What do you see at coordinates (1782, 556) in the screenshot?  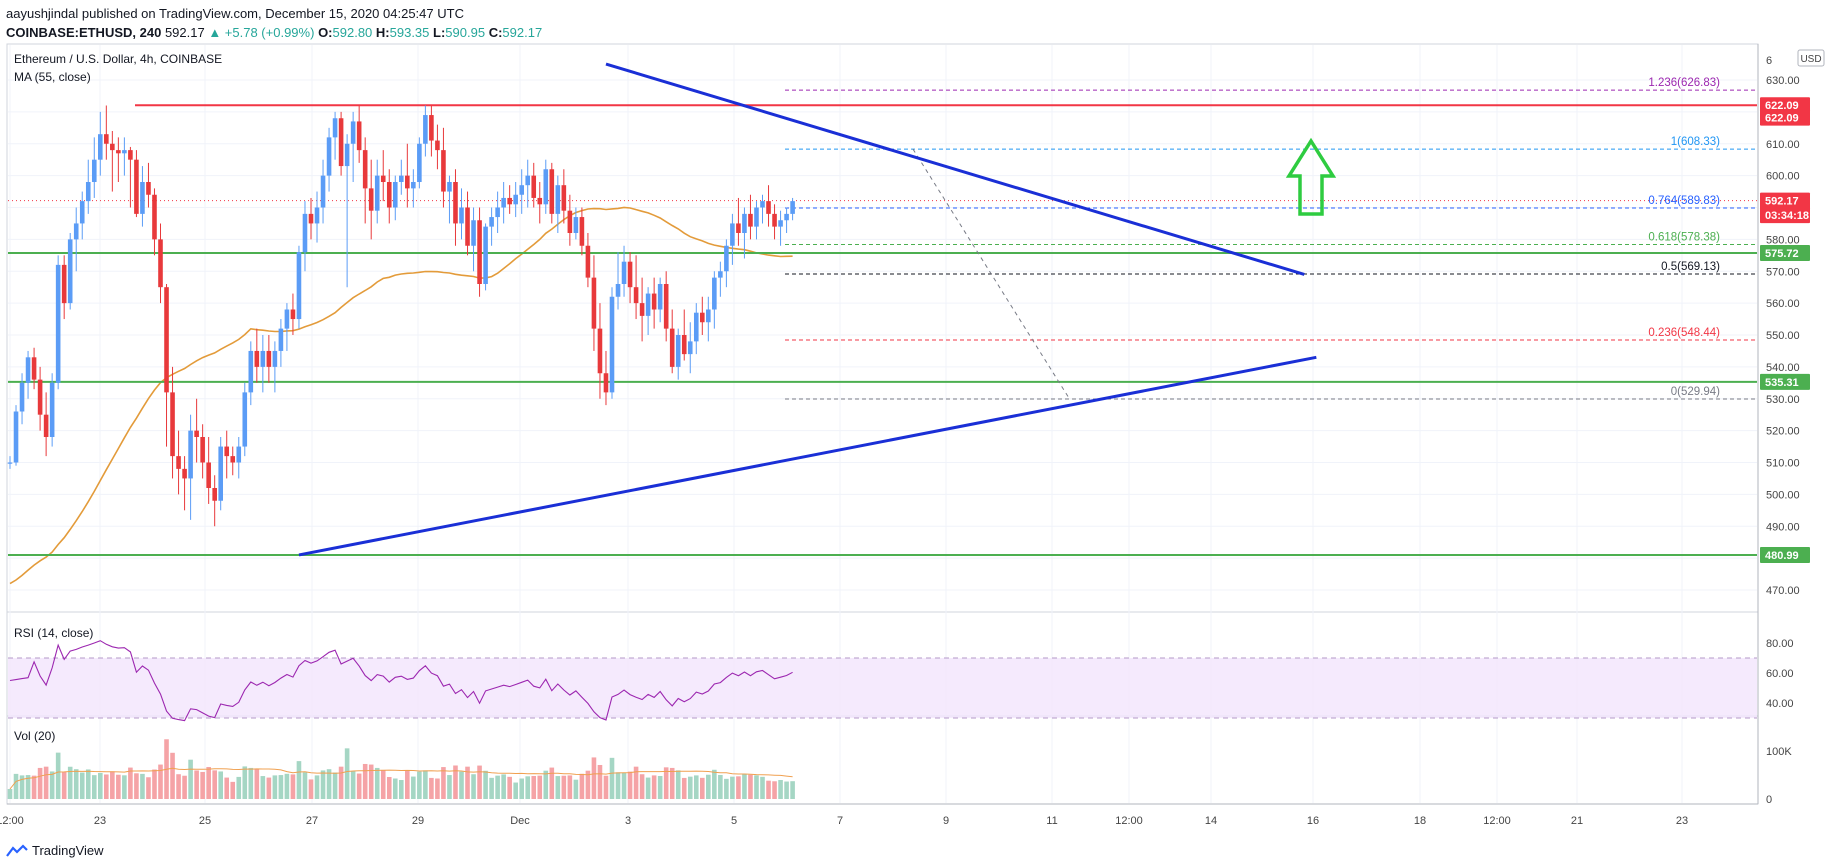 I see `price-tag-label: 480.99` at bounding box center [1782, 556].